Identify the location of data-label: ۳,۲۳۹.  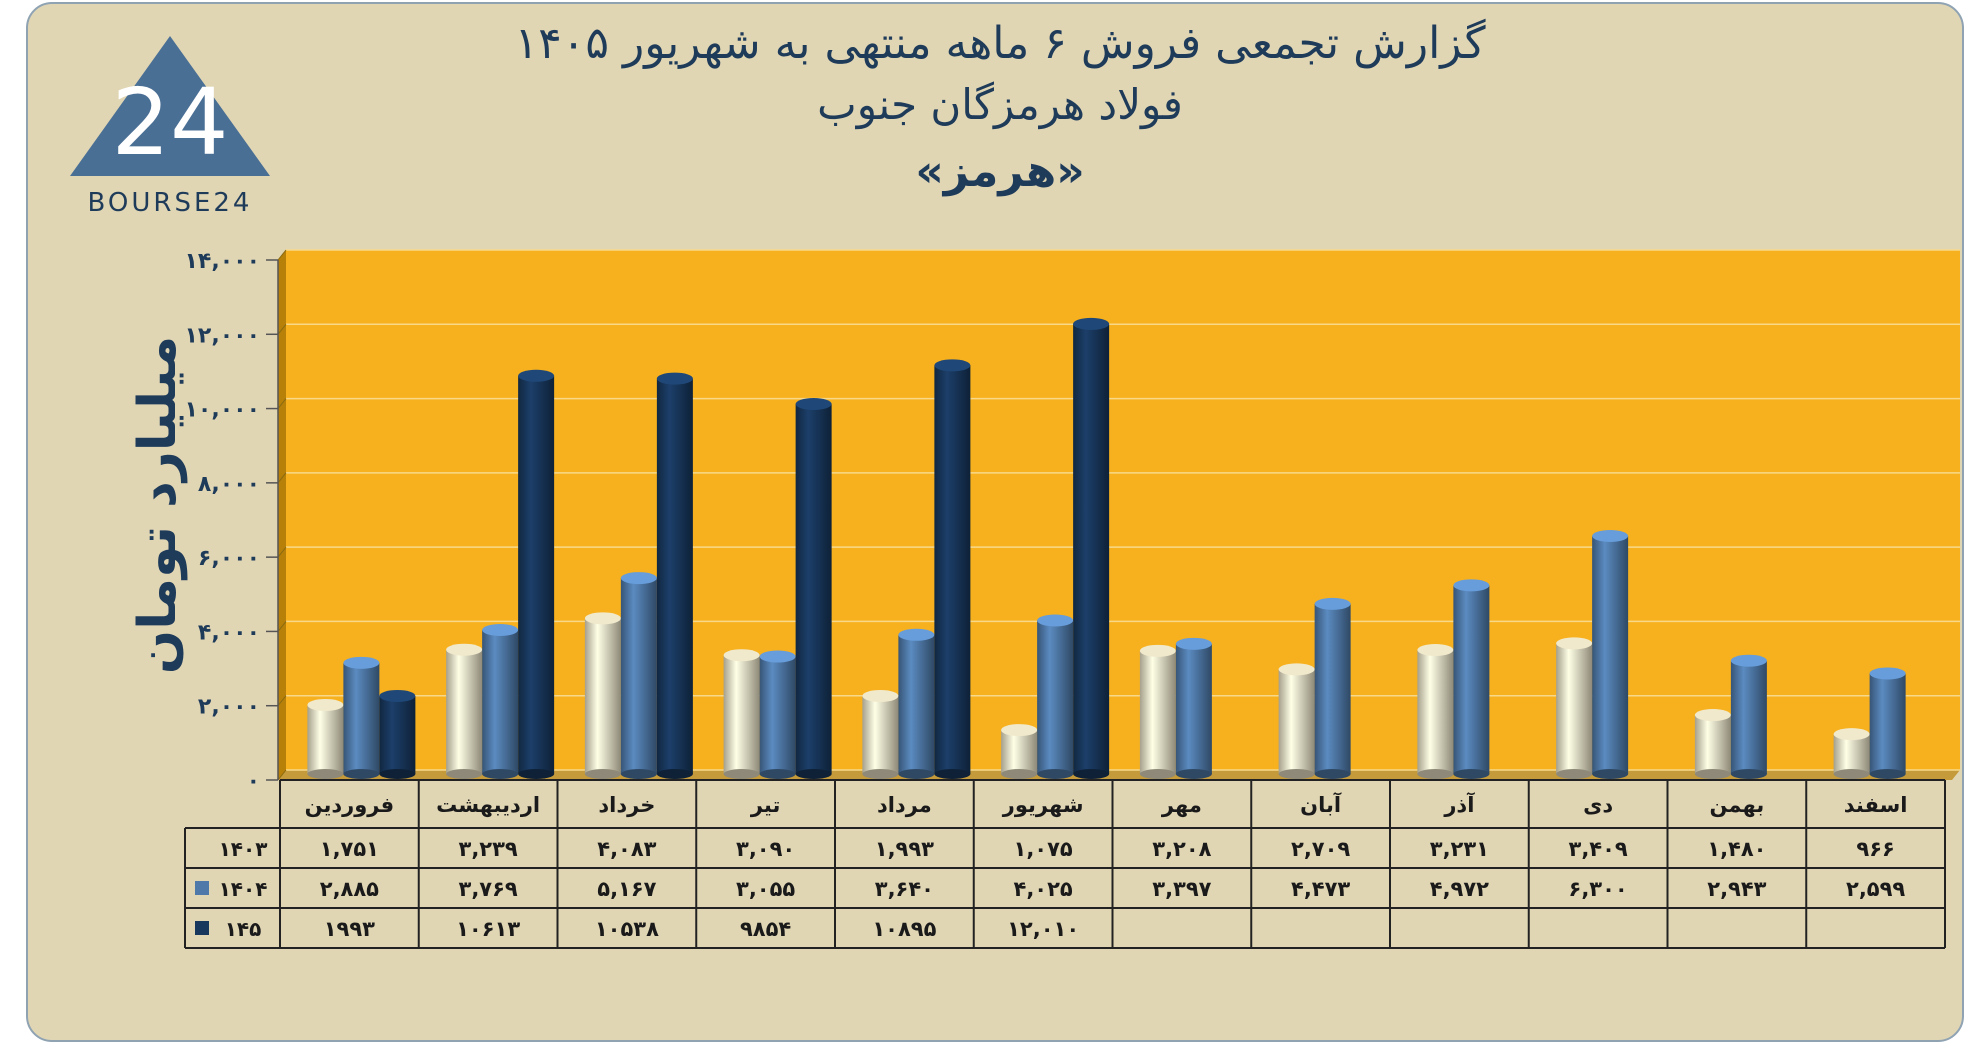
(488, 849).